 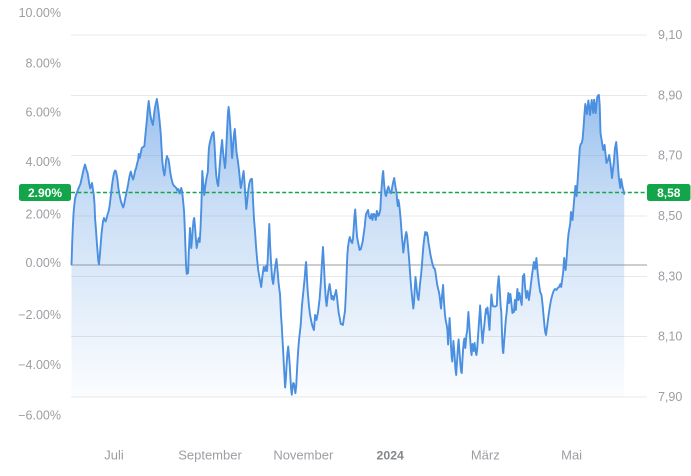 What do you see at coordinates (114, 455) in the screenshot?
I see `svg-text: Juli` at bounding box center [114, 455].